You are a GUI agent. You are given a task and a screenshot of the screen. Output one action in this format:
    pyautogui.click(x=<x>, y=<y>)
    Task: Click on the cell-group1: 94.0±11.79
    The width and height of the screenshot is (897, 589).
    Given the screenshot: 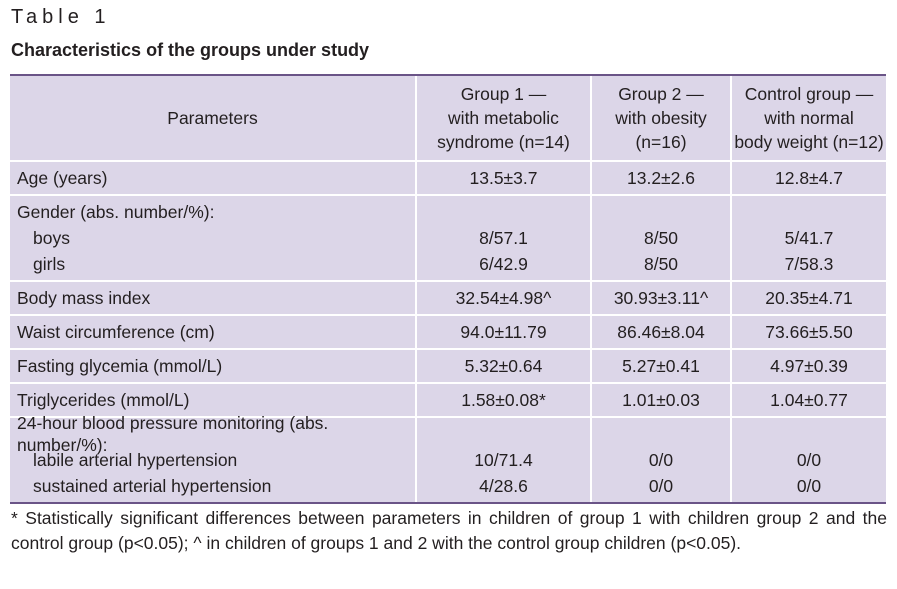 What is the action you would take?
    pyautogui.click(x=502, y=332)
    